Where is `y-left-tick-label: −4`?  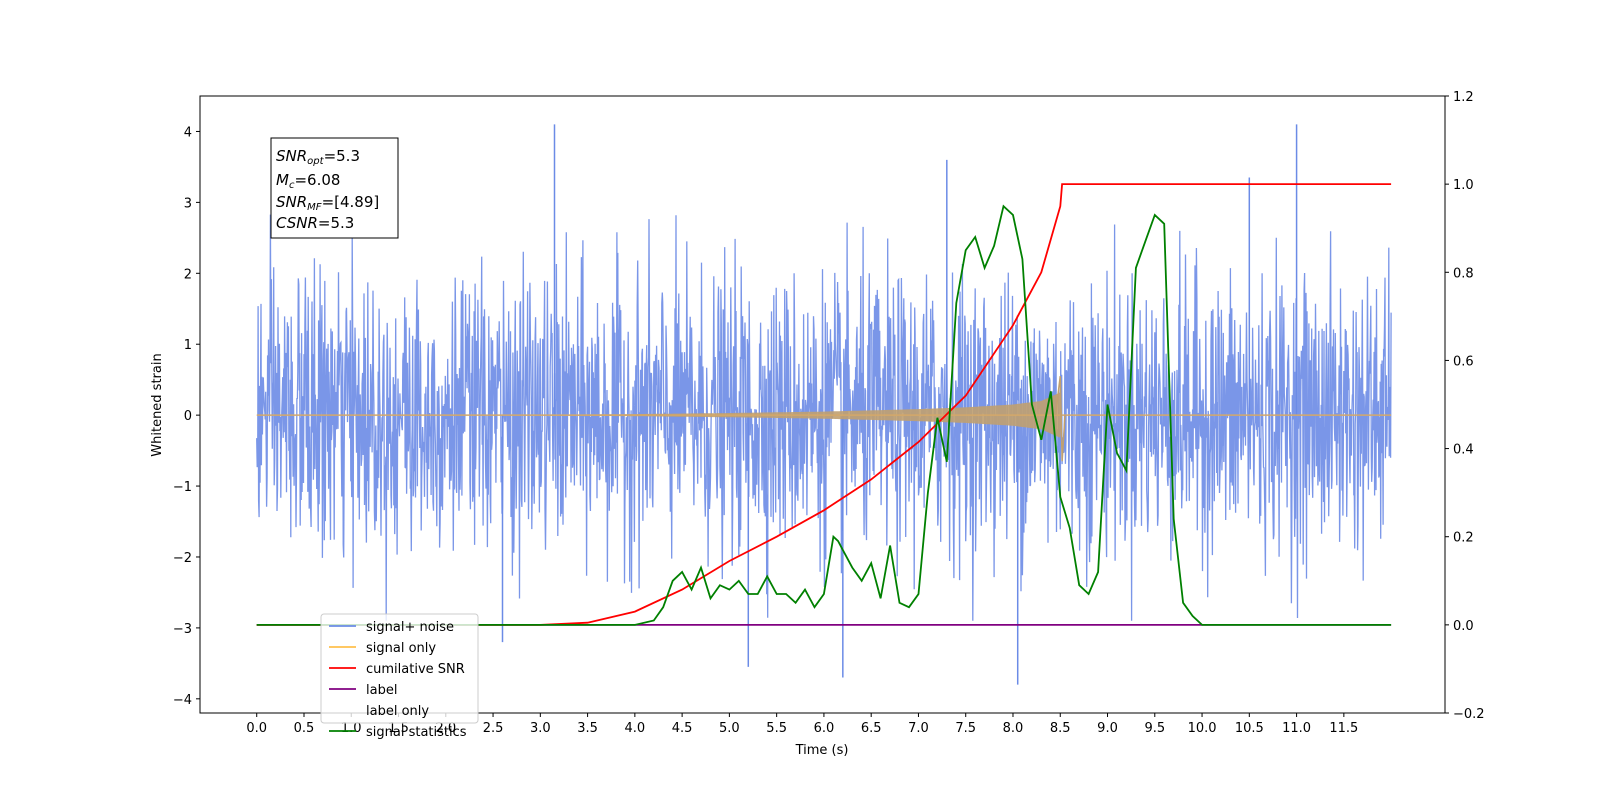
y-left-tick-label: −4 is located at coordinates (182, 700).